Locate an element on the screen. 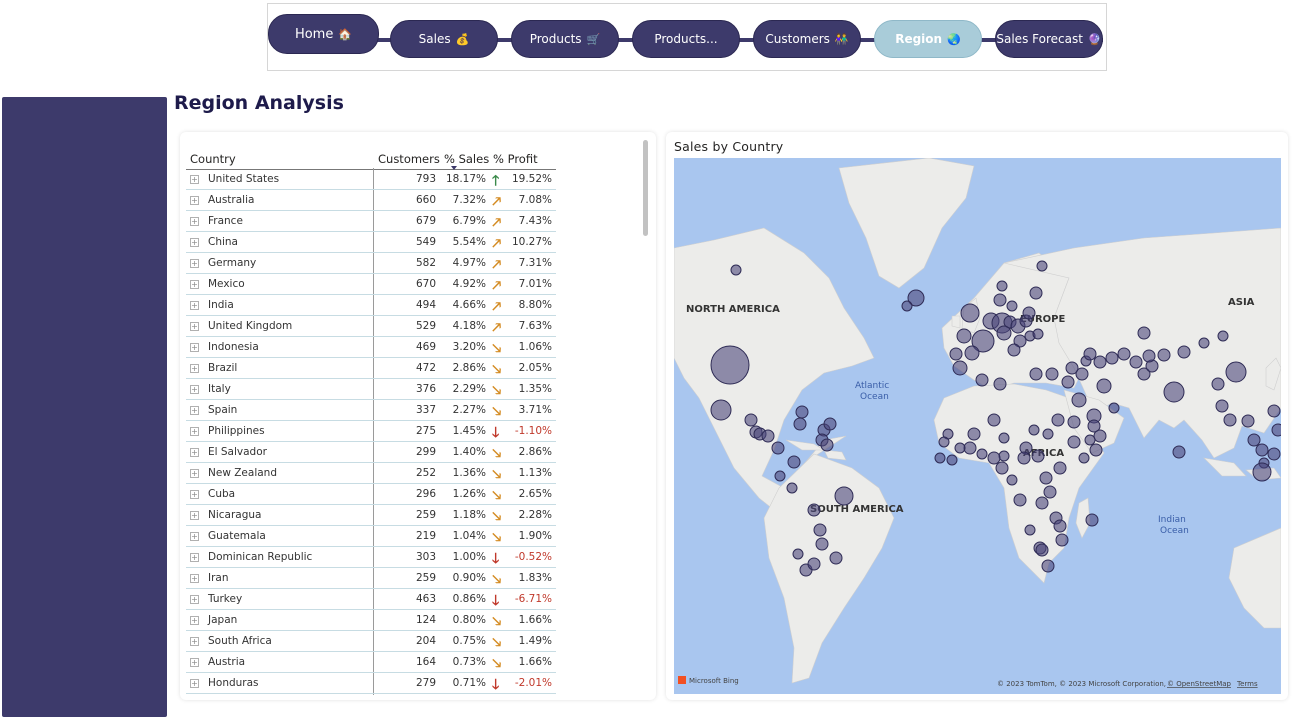  table-scrollbar is located at coordinates (645, 188).